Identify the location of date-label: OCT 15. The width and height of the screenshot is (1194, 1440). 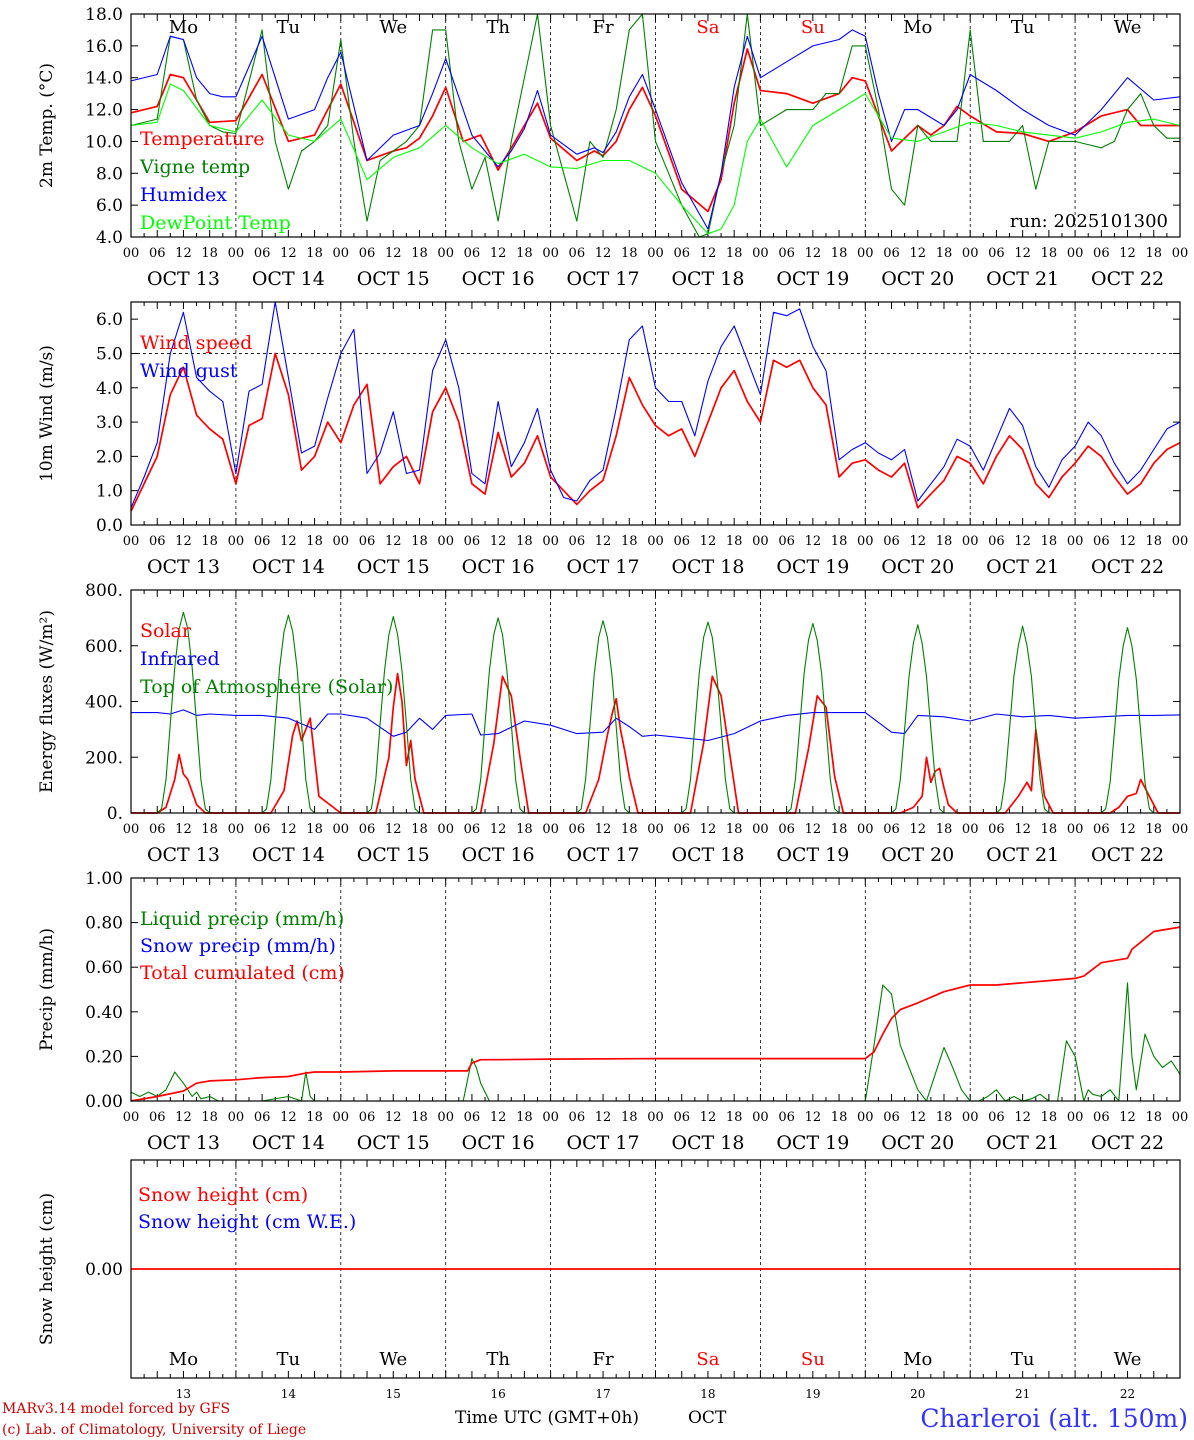
(393, 279).